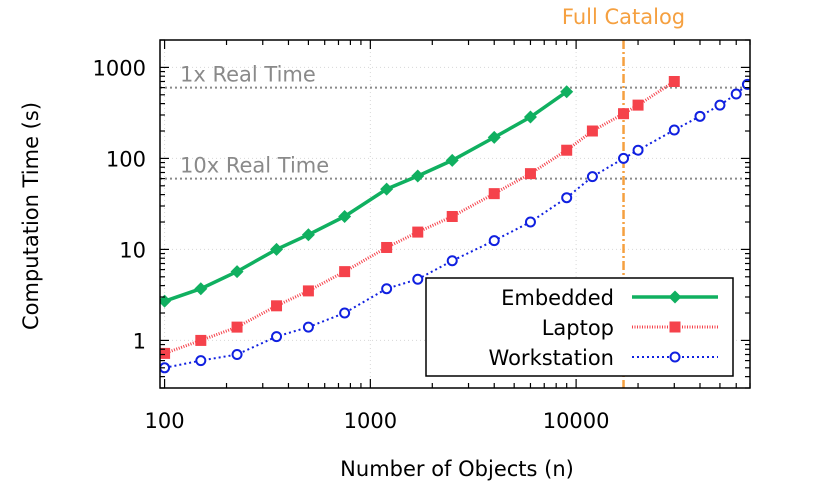  What do you see at coordinates (254, 166) in the screenshot?
I see `hline-label: 10x Real Time` at bounding box center [254, 166].